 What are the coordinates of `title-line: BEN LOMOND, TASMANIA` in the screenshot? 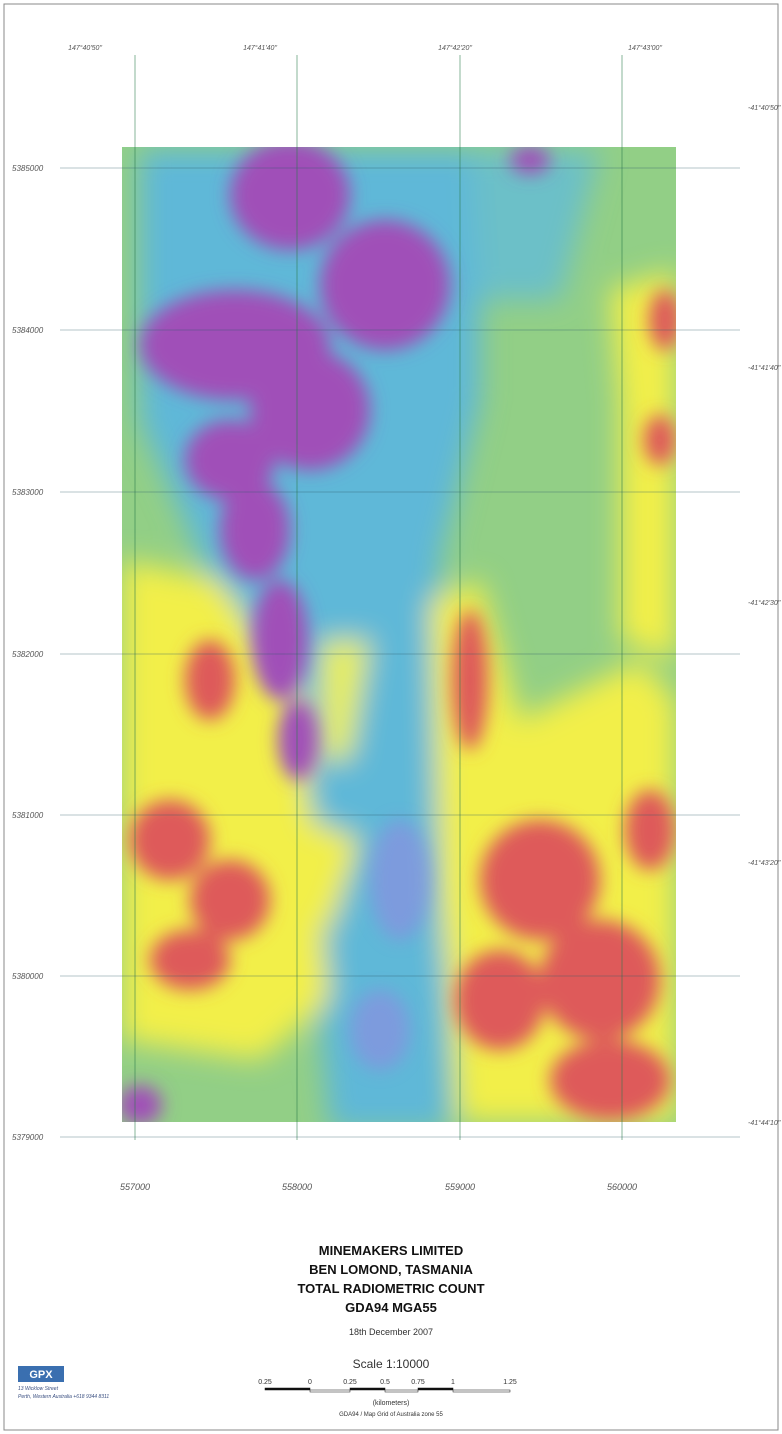 It's located at (391, 1269).